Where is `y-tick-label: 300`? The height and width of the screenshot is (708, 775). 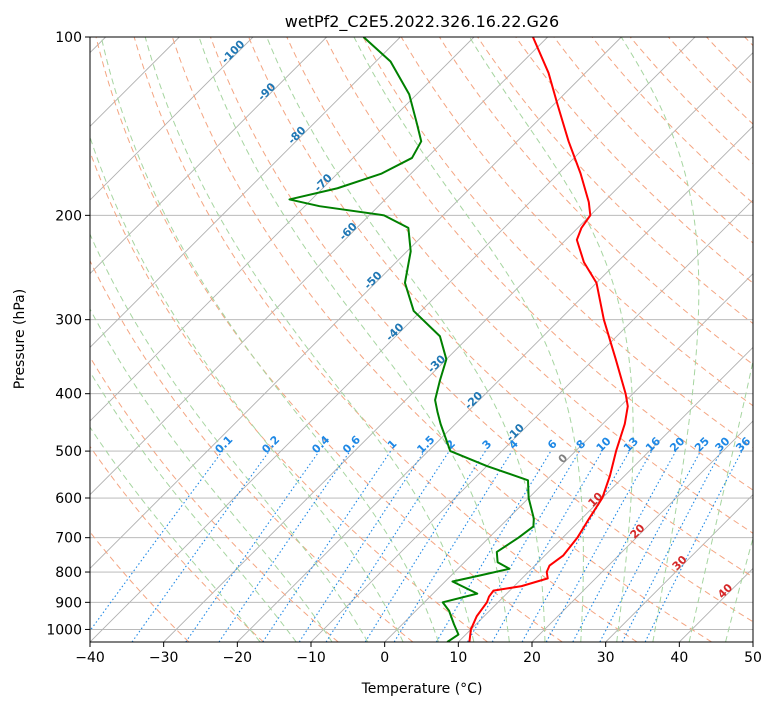
y-tick-label: 300 is located at coordinates (68, 321).